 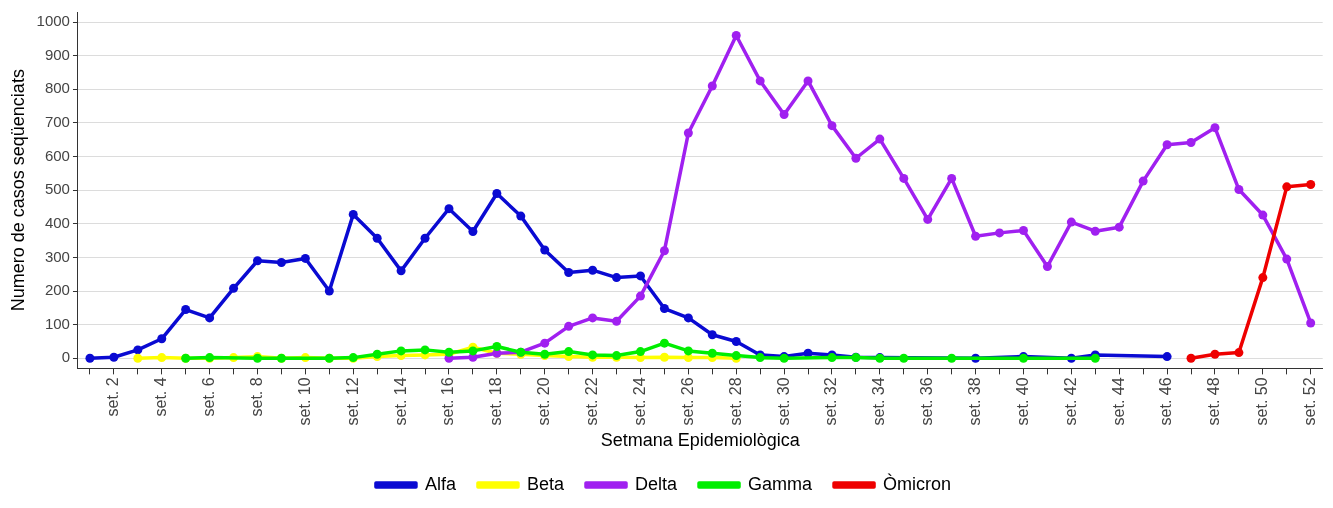 What do you see at coordinates (496, 401) in the screenshot?
I see `x-tick-label: set. 18` at bounding box center [496, 401].